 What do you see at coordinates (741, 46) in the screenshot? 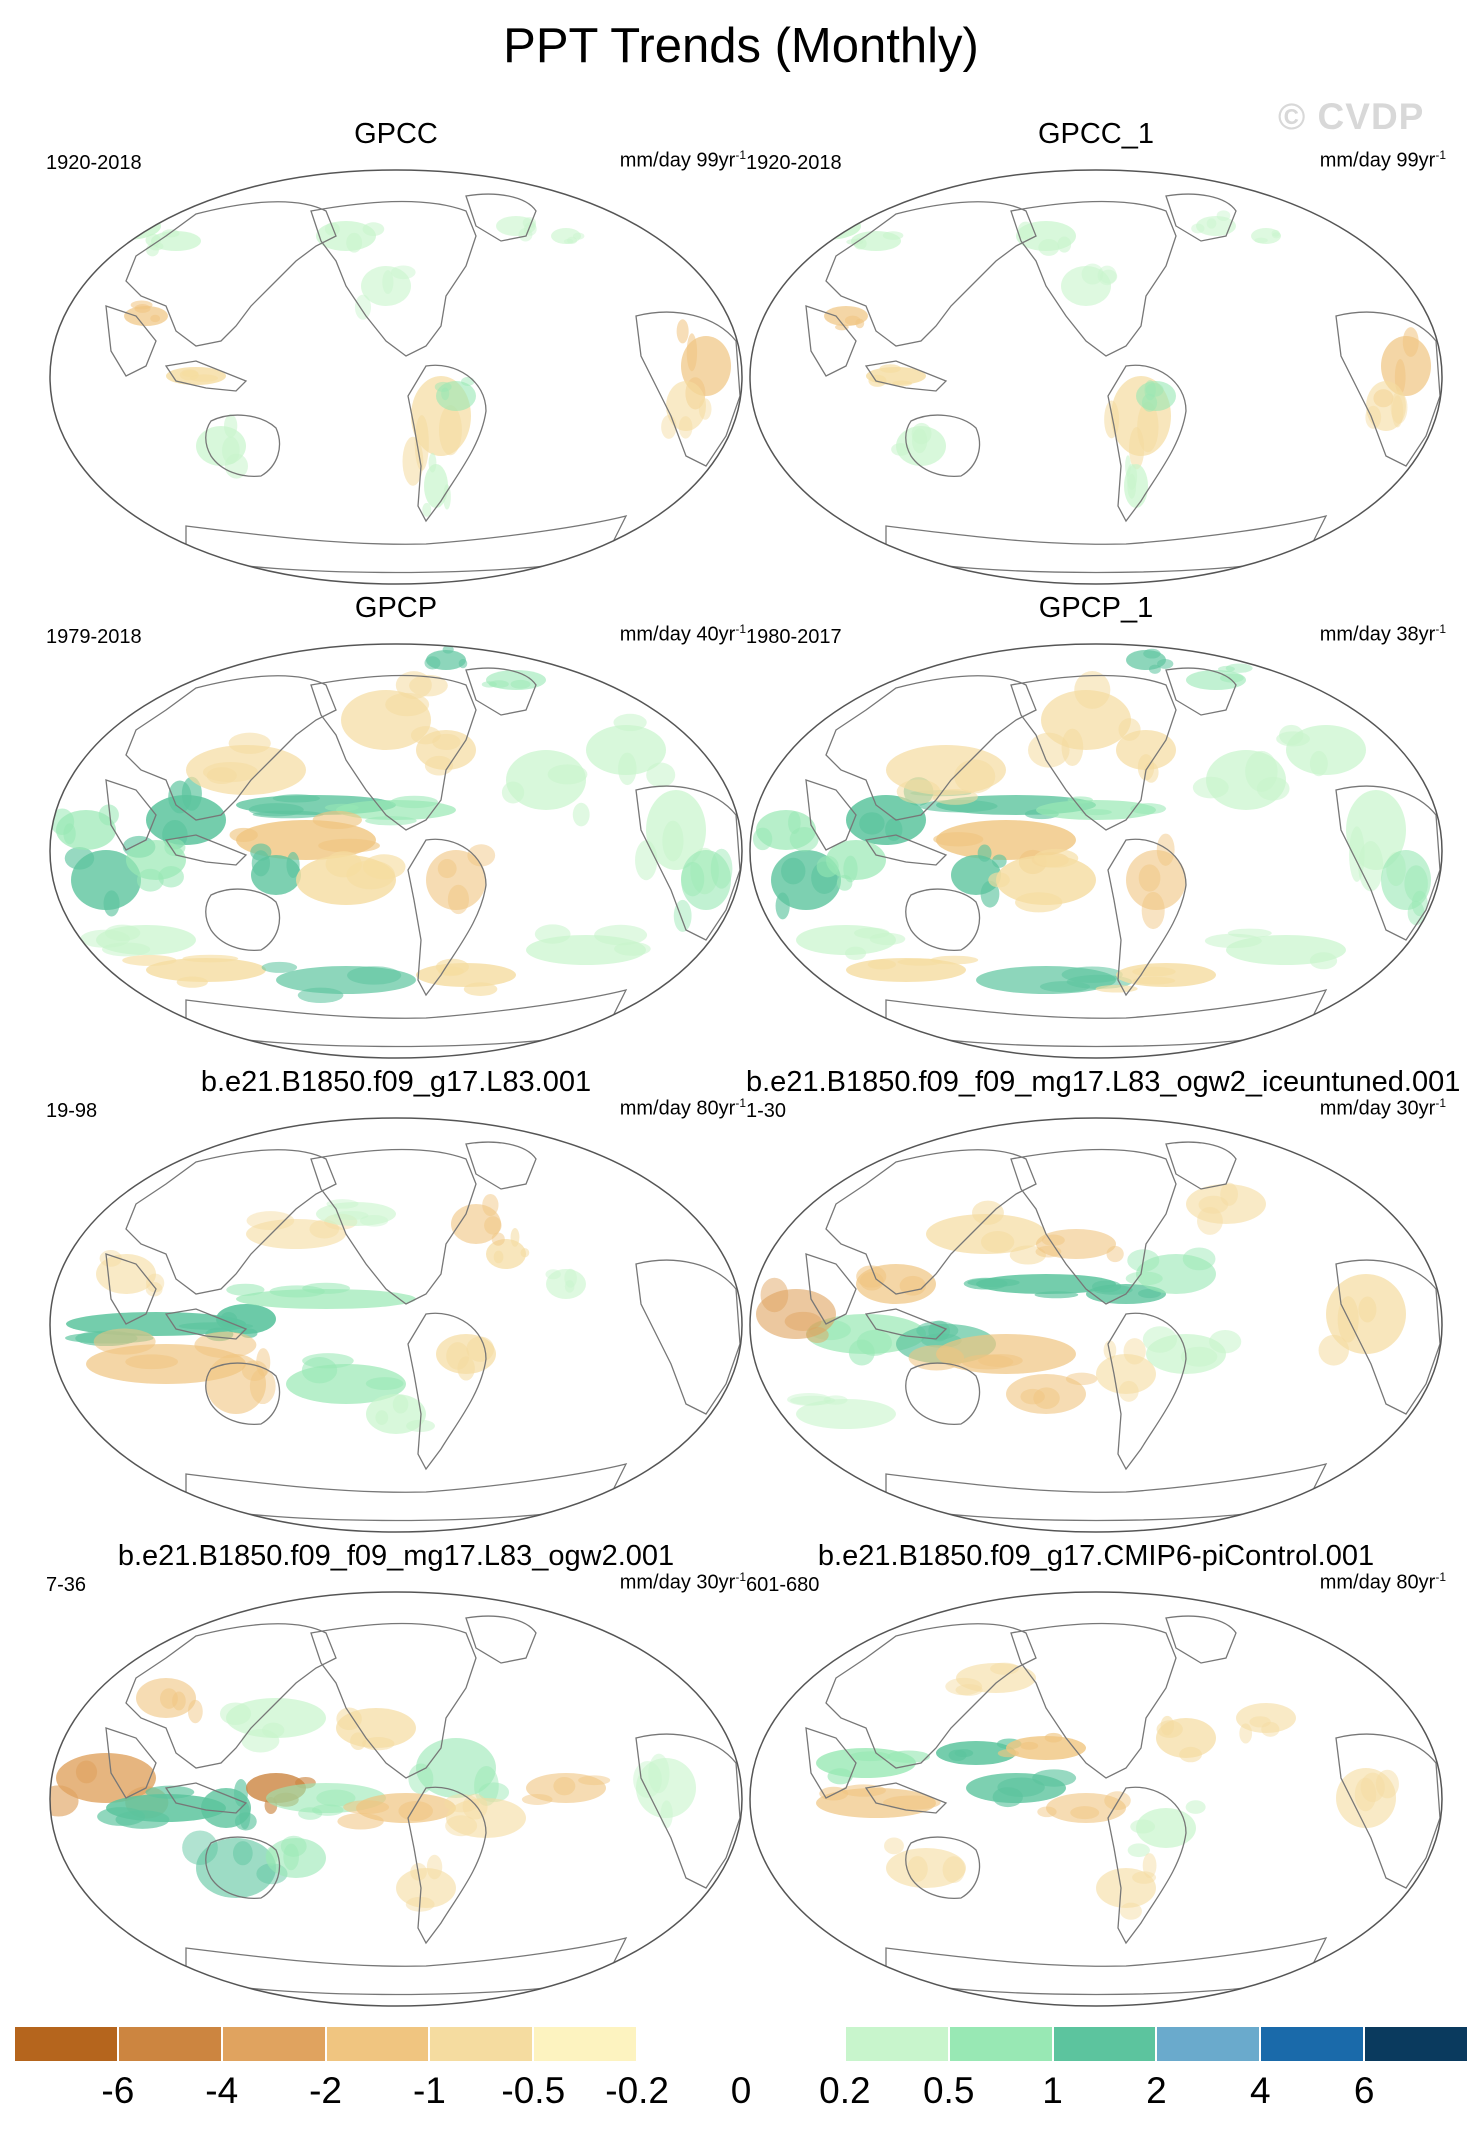
I see `figure-title: PPT Trends (Monthly)` at bounding box center [741, 46].